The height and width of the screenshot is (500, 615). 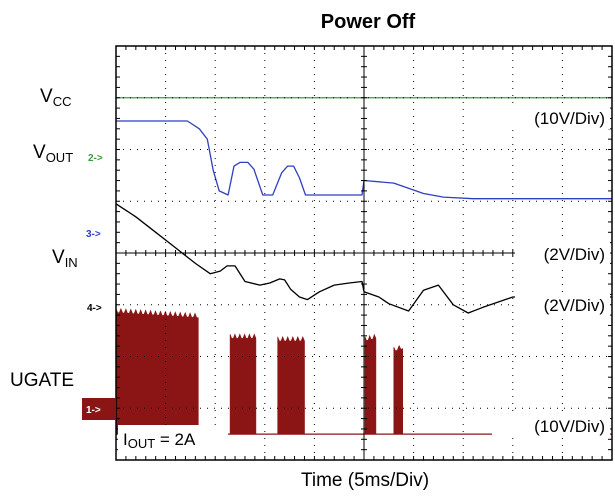 I want to click on vin-scale-bg, so click(x=562, y=253).